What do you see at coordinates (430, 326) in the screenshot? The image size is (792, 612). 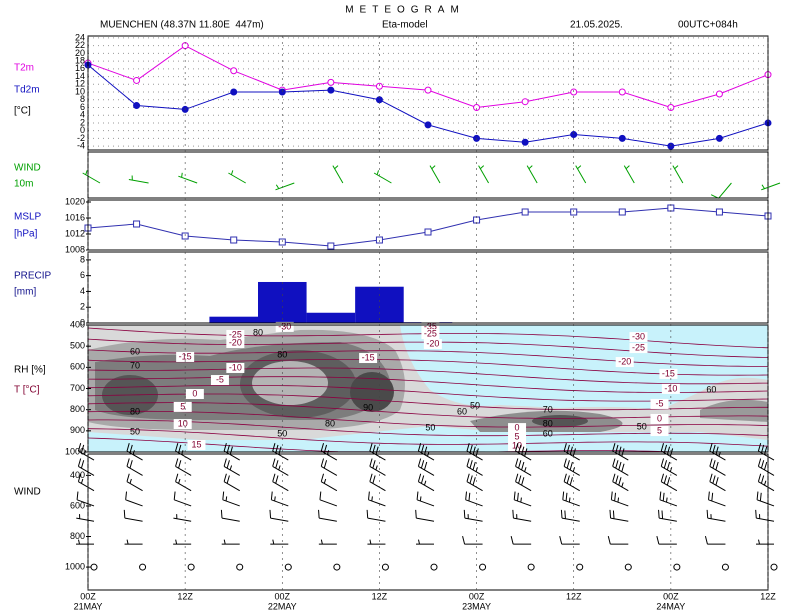 I see `isotherm-label: -35` at bounding box center [430, 326].